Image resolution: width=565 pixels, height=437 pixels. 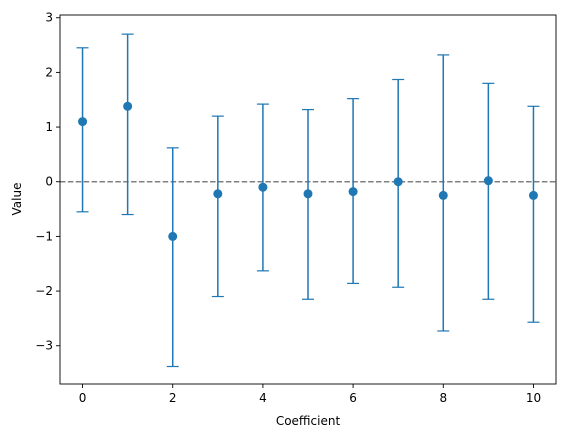 I want to click on x-tick-label: 8, so click(x=443, y=398).